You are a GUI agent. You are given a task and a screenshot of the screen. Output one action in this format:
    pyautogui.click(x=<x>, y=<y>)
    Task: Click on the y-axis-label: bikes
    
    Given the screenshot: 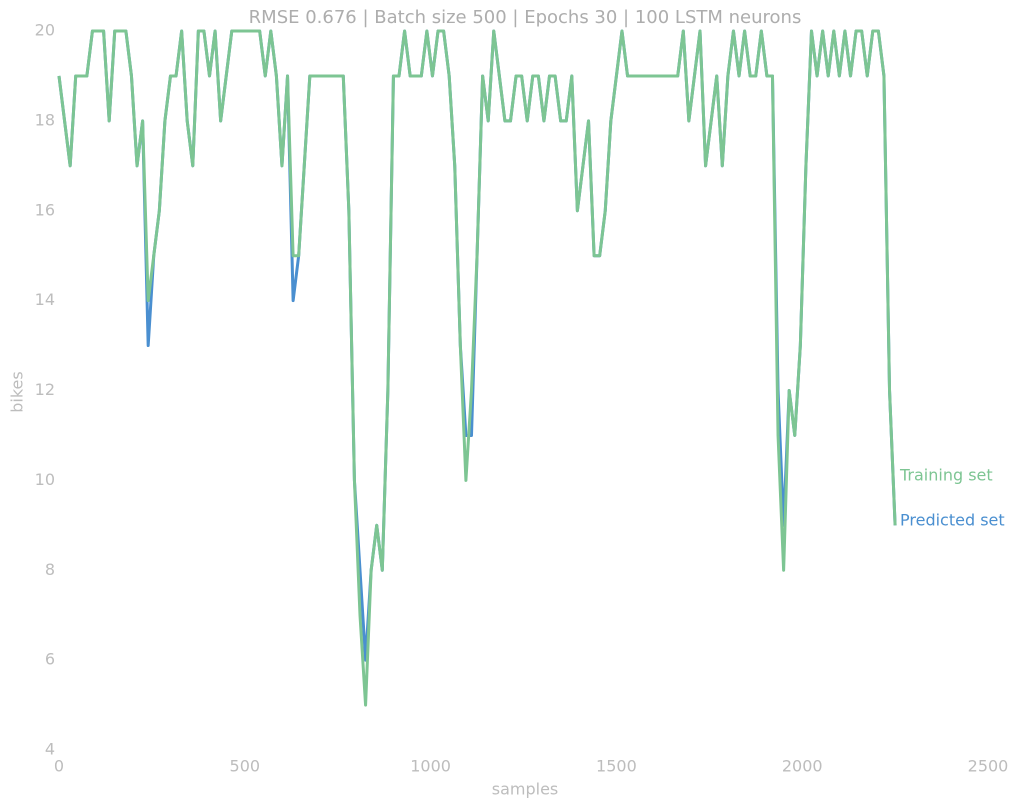 What is the action you would take?
    pyautogui.click(x=17, y=391)
    